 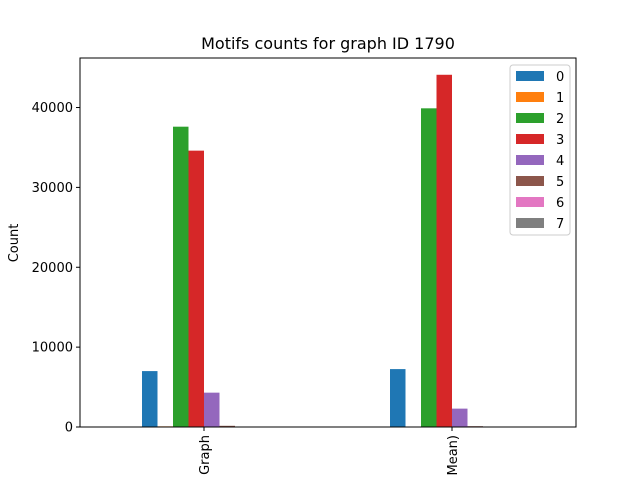 I want to click on y-tick-label: 20000, so click(x=52, y=268).